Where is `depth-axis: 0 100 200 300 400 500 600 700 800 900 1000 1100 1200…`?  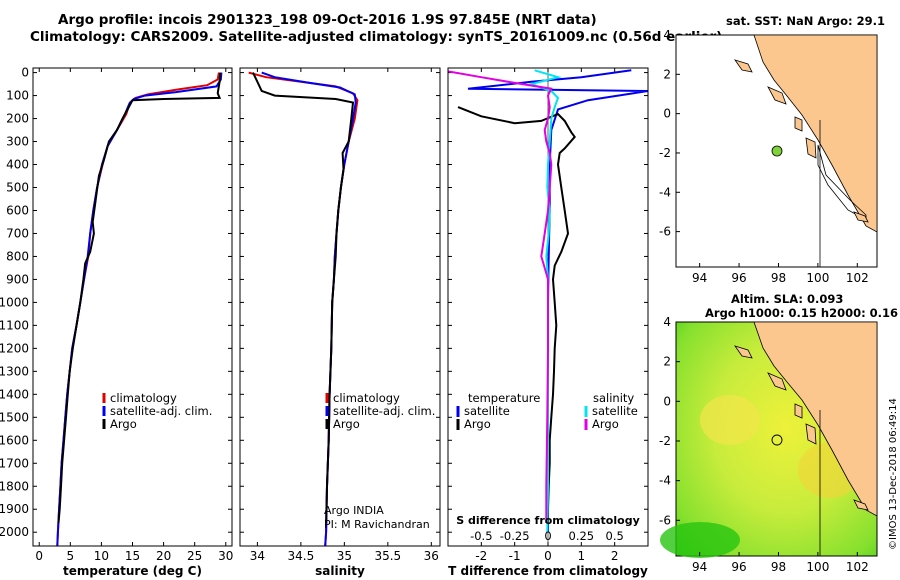 depth-axis: 0 100 200 300 400 500 600 700 800 900 1000 1100 1200… is located at coordinates (14, 303).